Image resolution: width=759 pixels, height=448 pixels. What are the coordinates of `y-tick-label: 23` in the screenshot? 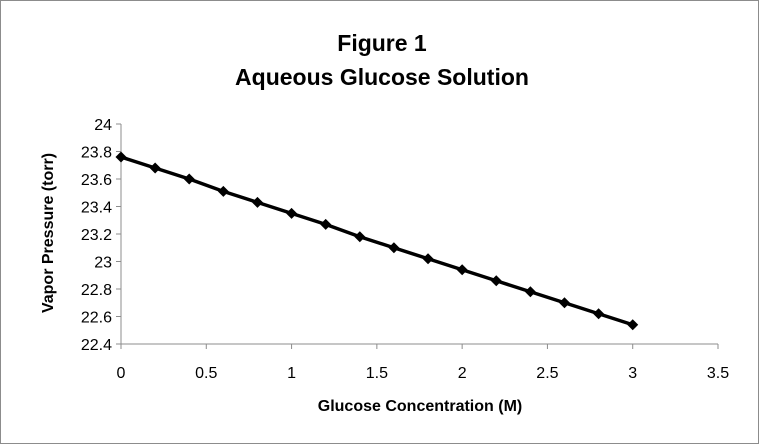 It's located at (103, 263).